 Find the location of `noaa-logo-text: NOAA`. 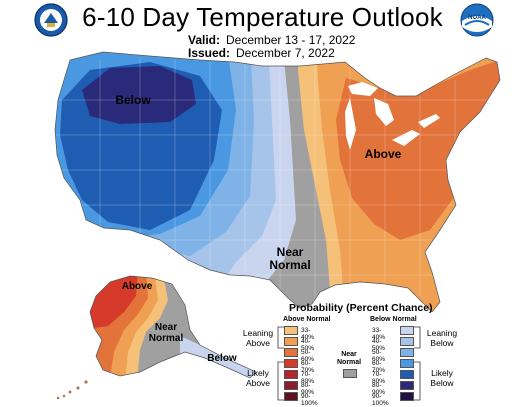

noaa-logo-text: NOAA is located at coordinates (477, 18).